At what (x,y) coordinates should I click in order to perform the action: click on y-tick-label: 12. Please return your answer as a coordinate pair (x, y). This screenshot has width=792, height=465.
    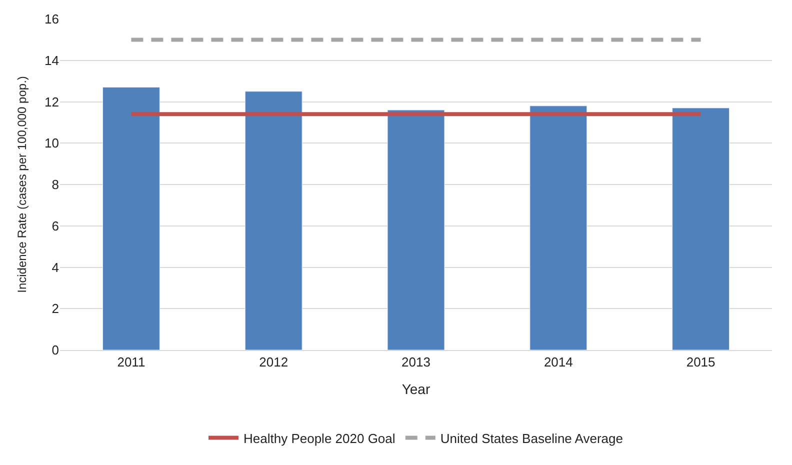
    Looking at the image, I should click on (51, 102).